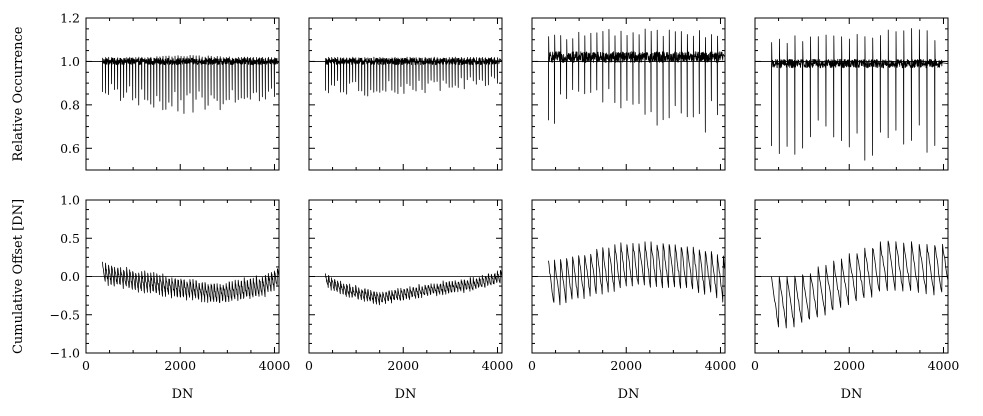 The height and width of the screenshot is (416, 983). I want to click on panel-1-1: 0 2000 4000 DN, so click(409, 300).